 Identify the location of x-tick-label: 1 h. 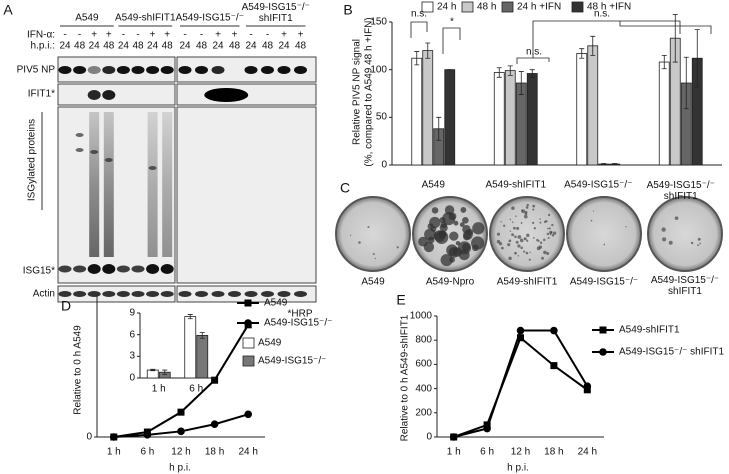
(113, 452).